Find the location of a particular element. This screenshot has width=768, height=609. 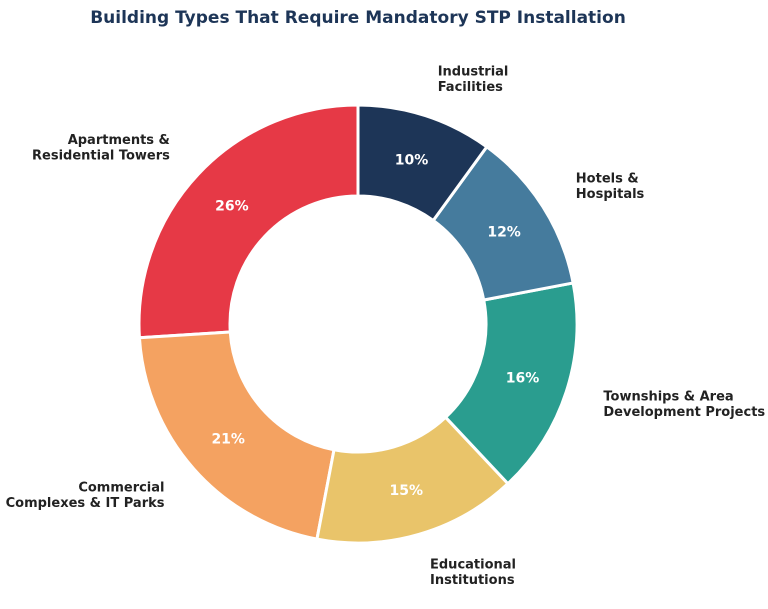

category-label-line: Residential Towers is located at coordinates (101, 156).